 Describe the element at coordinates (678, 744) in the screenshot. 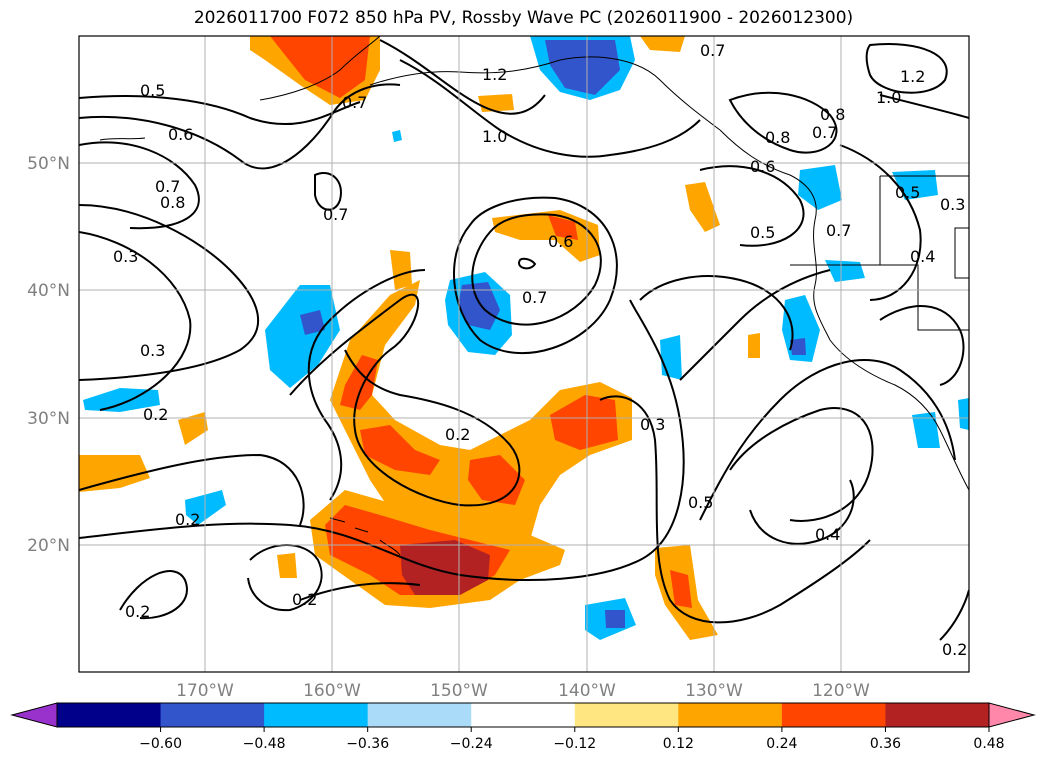

I see `colorbar-tick-label: 0.12` at that location.